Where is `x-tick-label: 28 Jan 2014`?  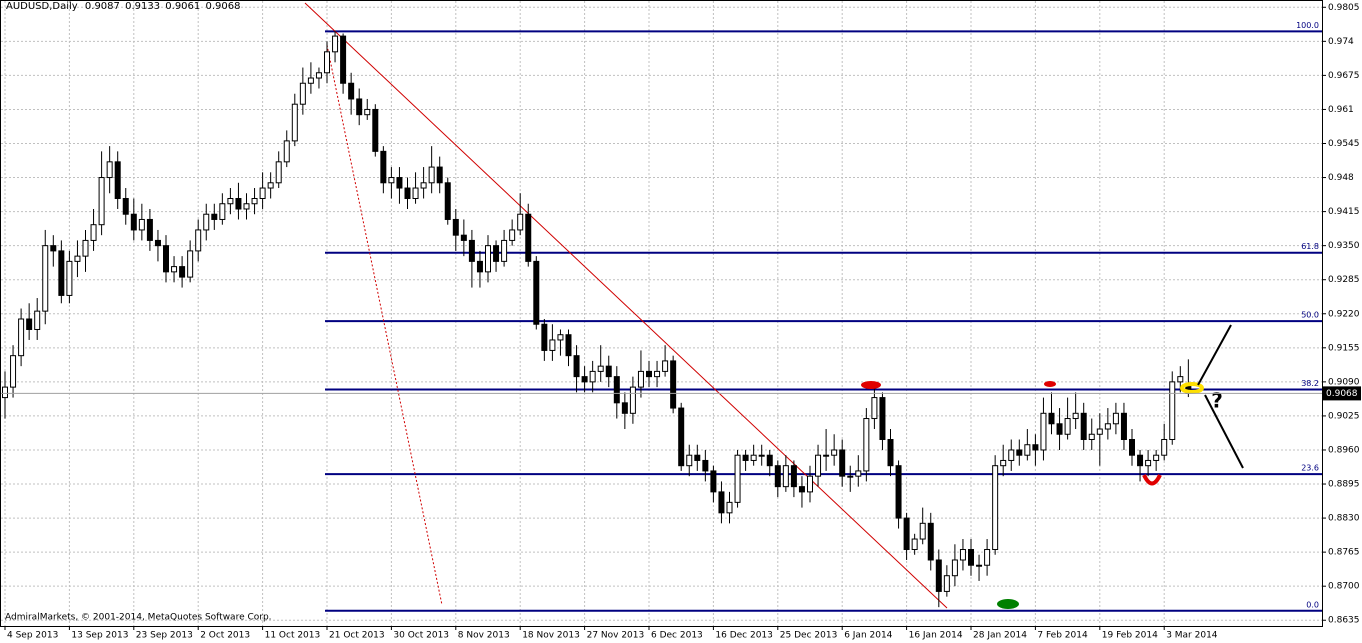 x-tick-label: 28 Jan 2014 is located at coordinates (1000, 636).